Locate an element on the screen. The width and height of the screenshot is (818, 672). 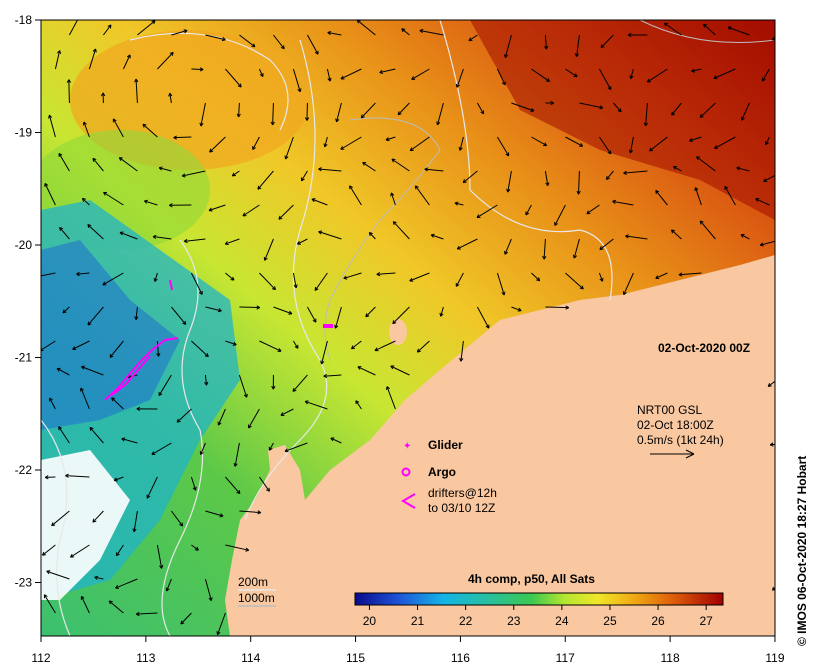
glider-marker-icon: ✦ is located at coordinates (407, 446).